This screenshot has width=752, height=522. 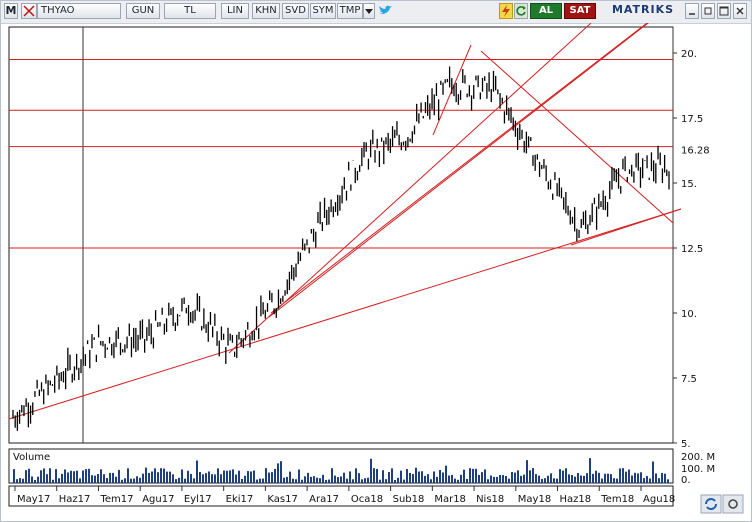 What do you see at coordinates (711, 504) in the screenshot?
I see `sync-icon` at bounding box center [711, 504].